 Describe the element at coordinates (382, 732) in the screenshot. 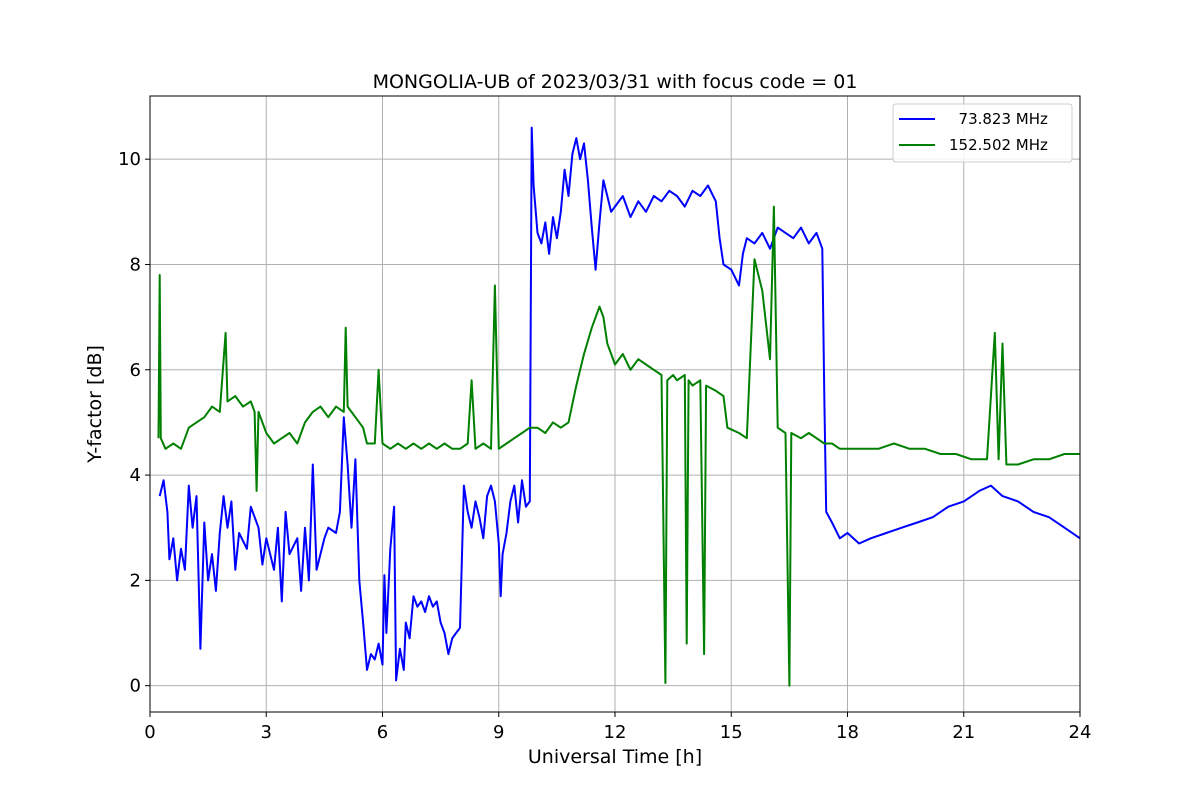

I see `x-tick-label: 6` at that location.